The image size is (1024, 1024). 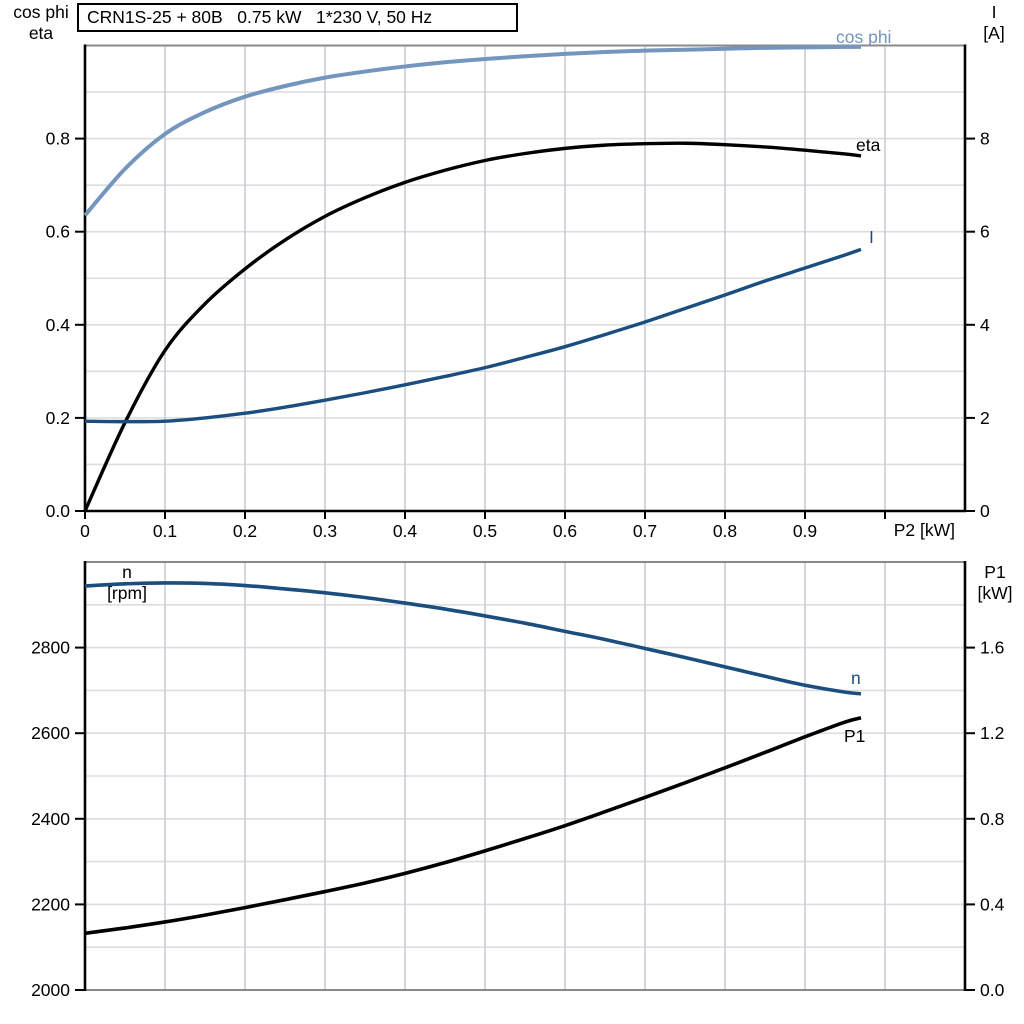 I want to click on right-tick-label: 0, so click(x=985, y=511).